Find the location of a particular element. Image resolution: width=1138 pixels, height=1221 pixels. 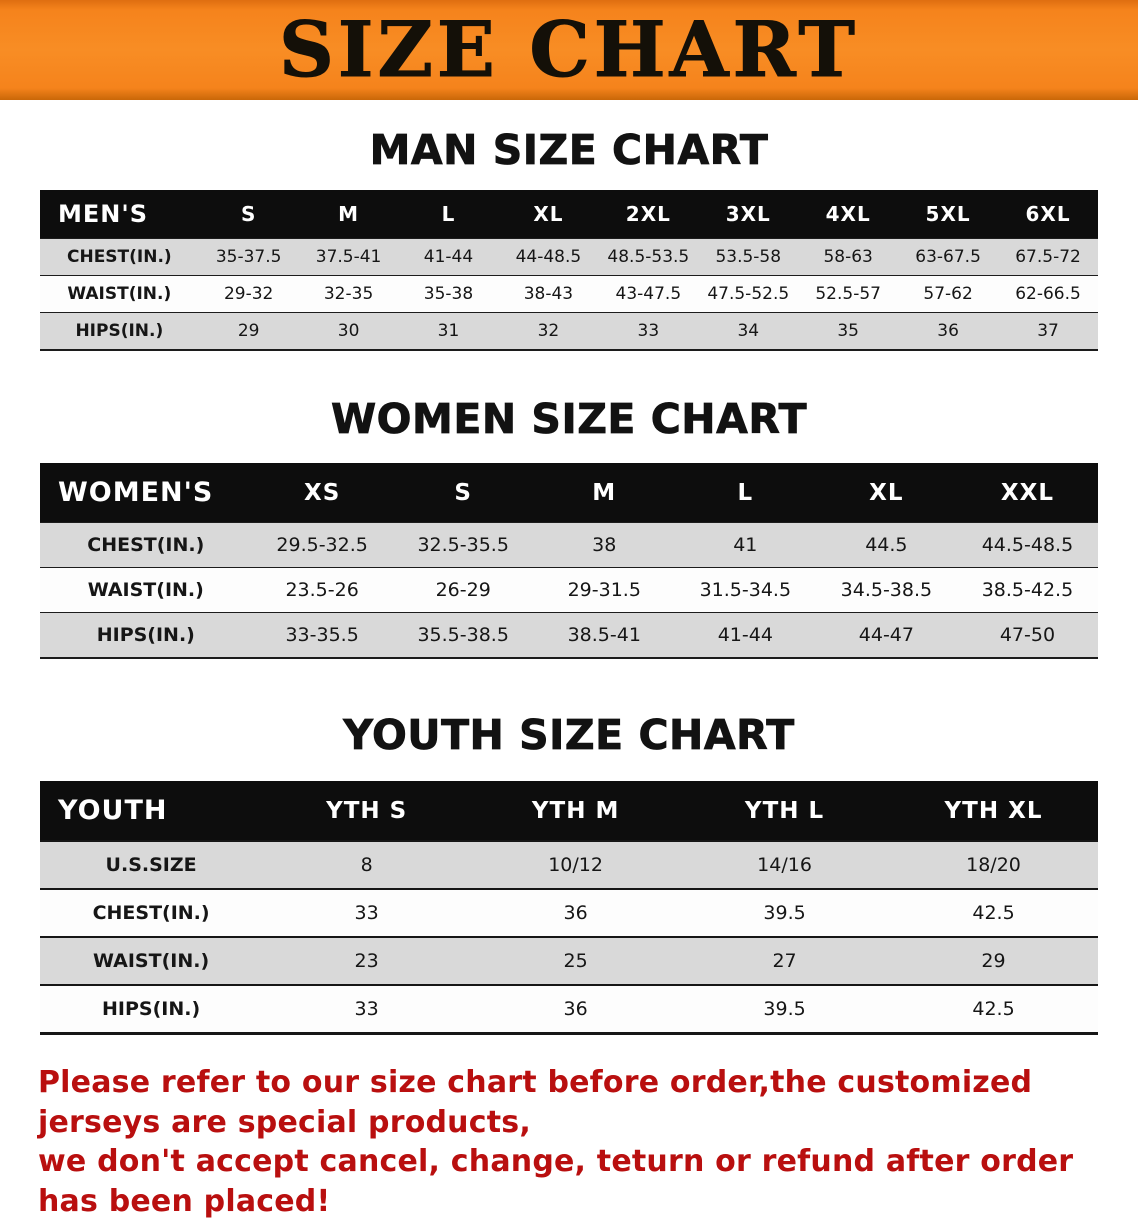

size-cell: 48.5-53.5 is located at coordinates (648, 257).